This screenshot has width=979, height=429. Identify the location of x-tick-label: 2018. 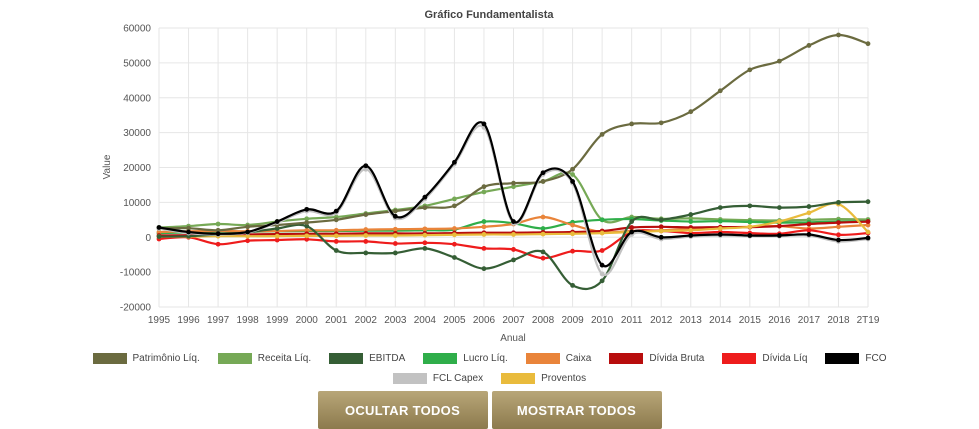
(838, 320).